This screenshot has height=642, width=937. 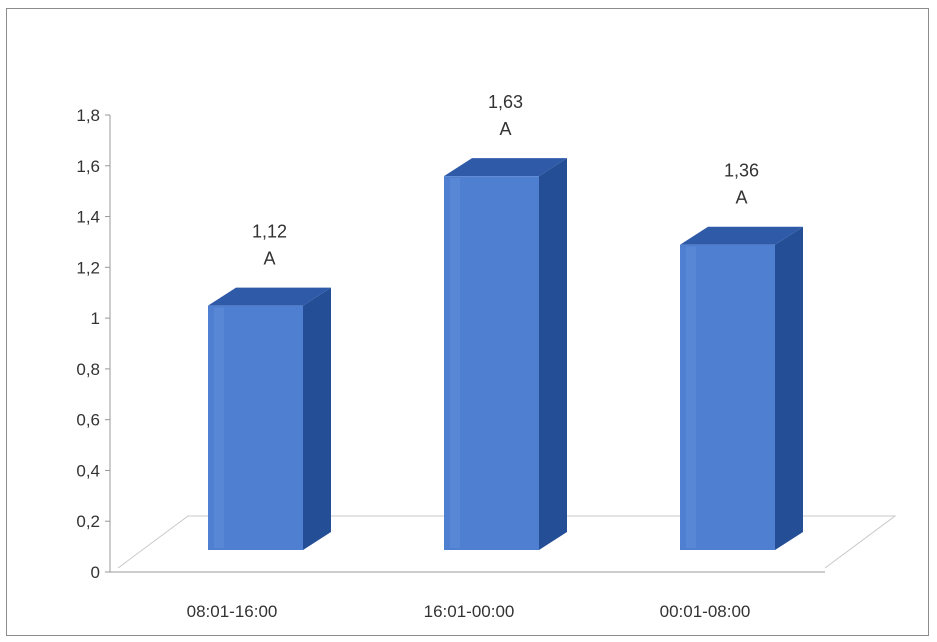 What do you see at coordinates (269, 232) in the screenshot?
I see `data-label-value: 1,12` at bounding box center [269, 232].